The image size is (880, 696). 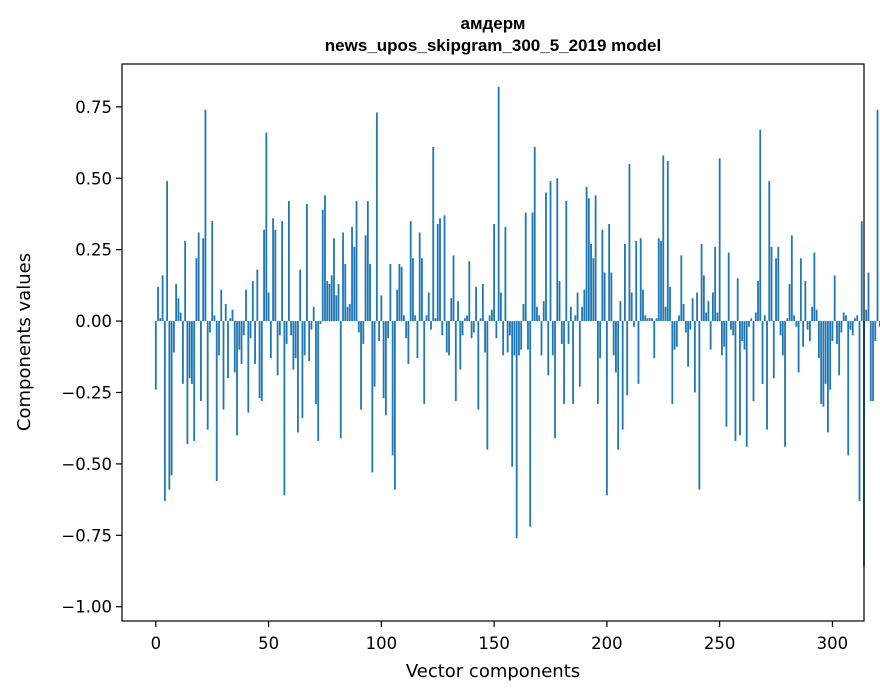 What do you see at coordinates (24, 342) in the screenshot?
I see `y-axis-label: Components values` at bounding box center [24, 342].